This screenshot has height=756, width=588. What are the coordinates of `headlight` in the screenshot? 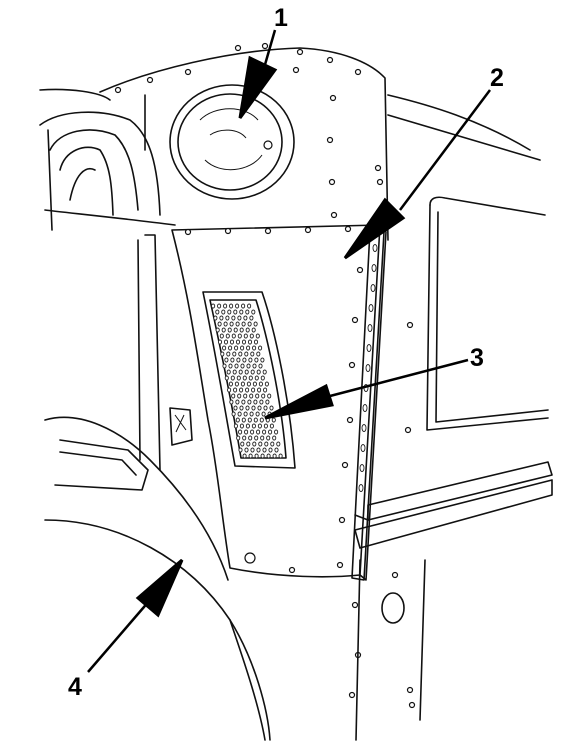 It's located at (232, 142).